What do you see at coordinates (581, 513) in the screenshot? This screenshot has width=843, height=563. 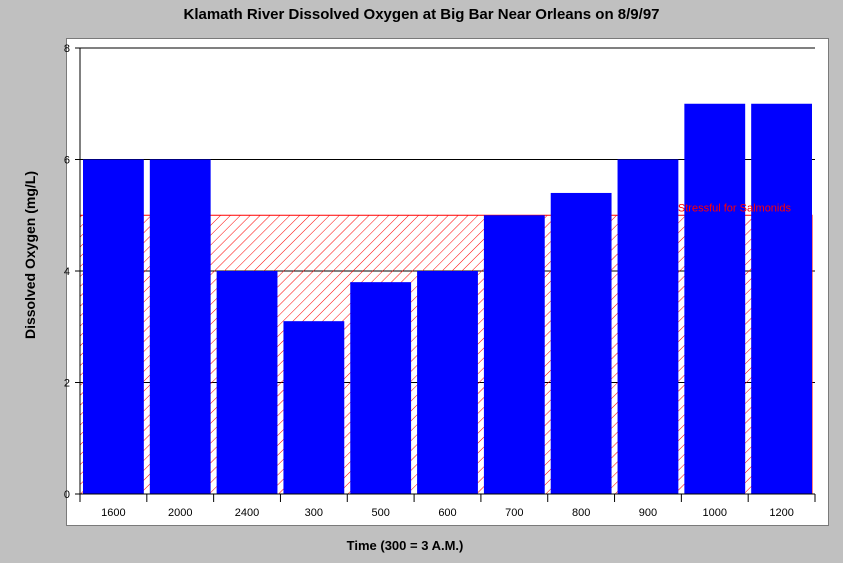 I see `x-tick-label: 800` at bounding box center [581, 513].